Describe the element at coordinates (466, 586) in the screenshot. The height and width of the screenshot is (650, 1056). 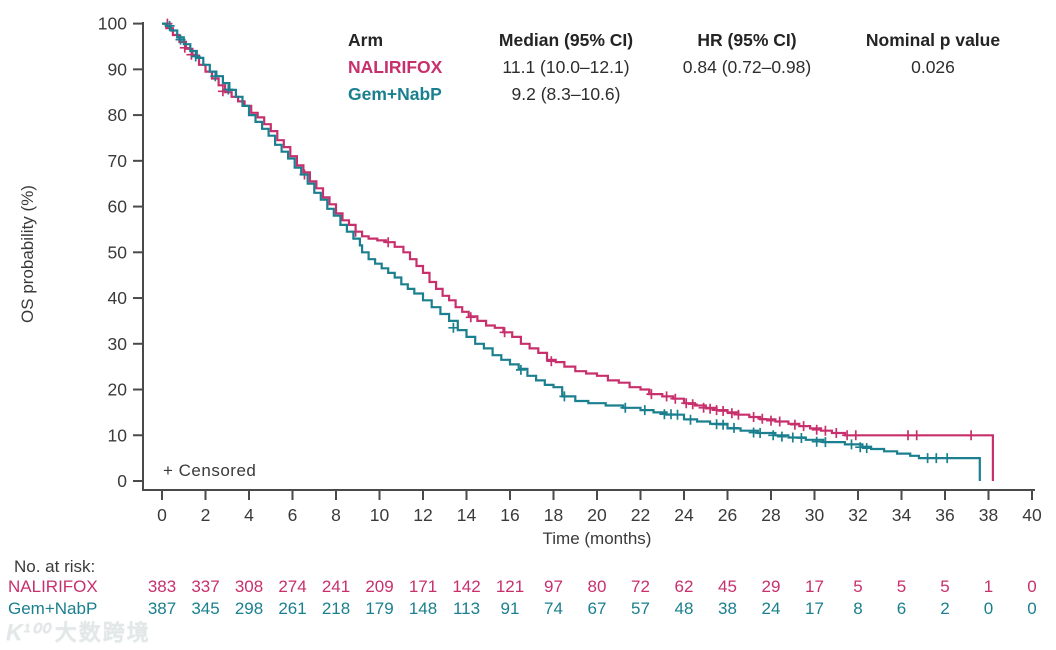
I see `risk-count: 142` at that location.